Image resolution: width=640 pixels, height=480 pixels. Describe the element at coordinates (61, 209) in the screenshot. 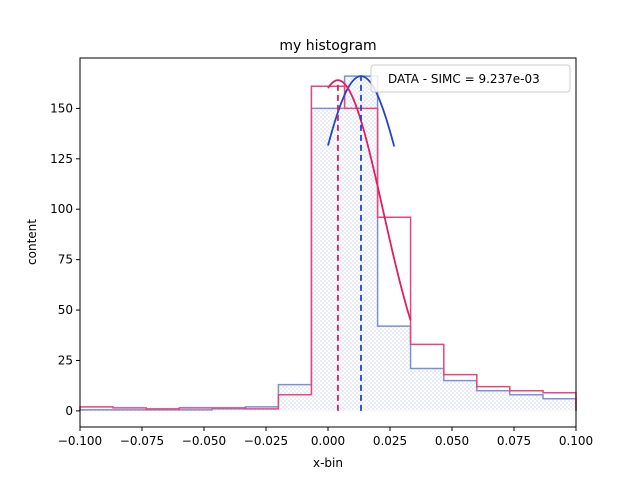

I see `y-tick-label: 100` at that location.